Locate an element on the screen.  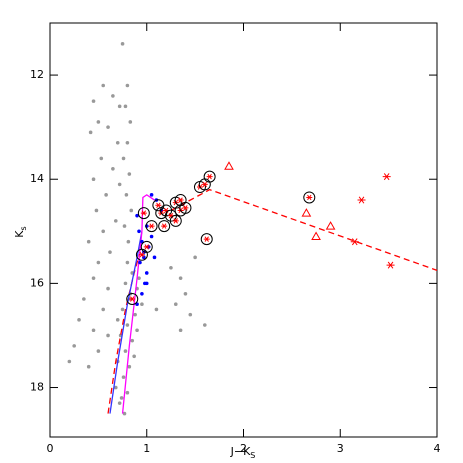
y-axis-label: Ks is located at coordinates (20, 231).